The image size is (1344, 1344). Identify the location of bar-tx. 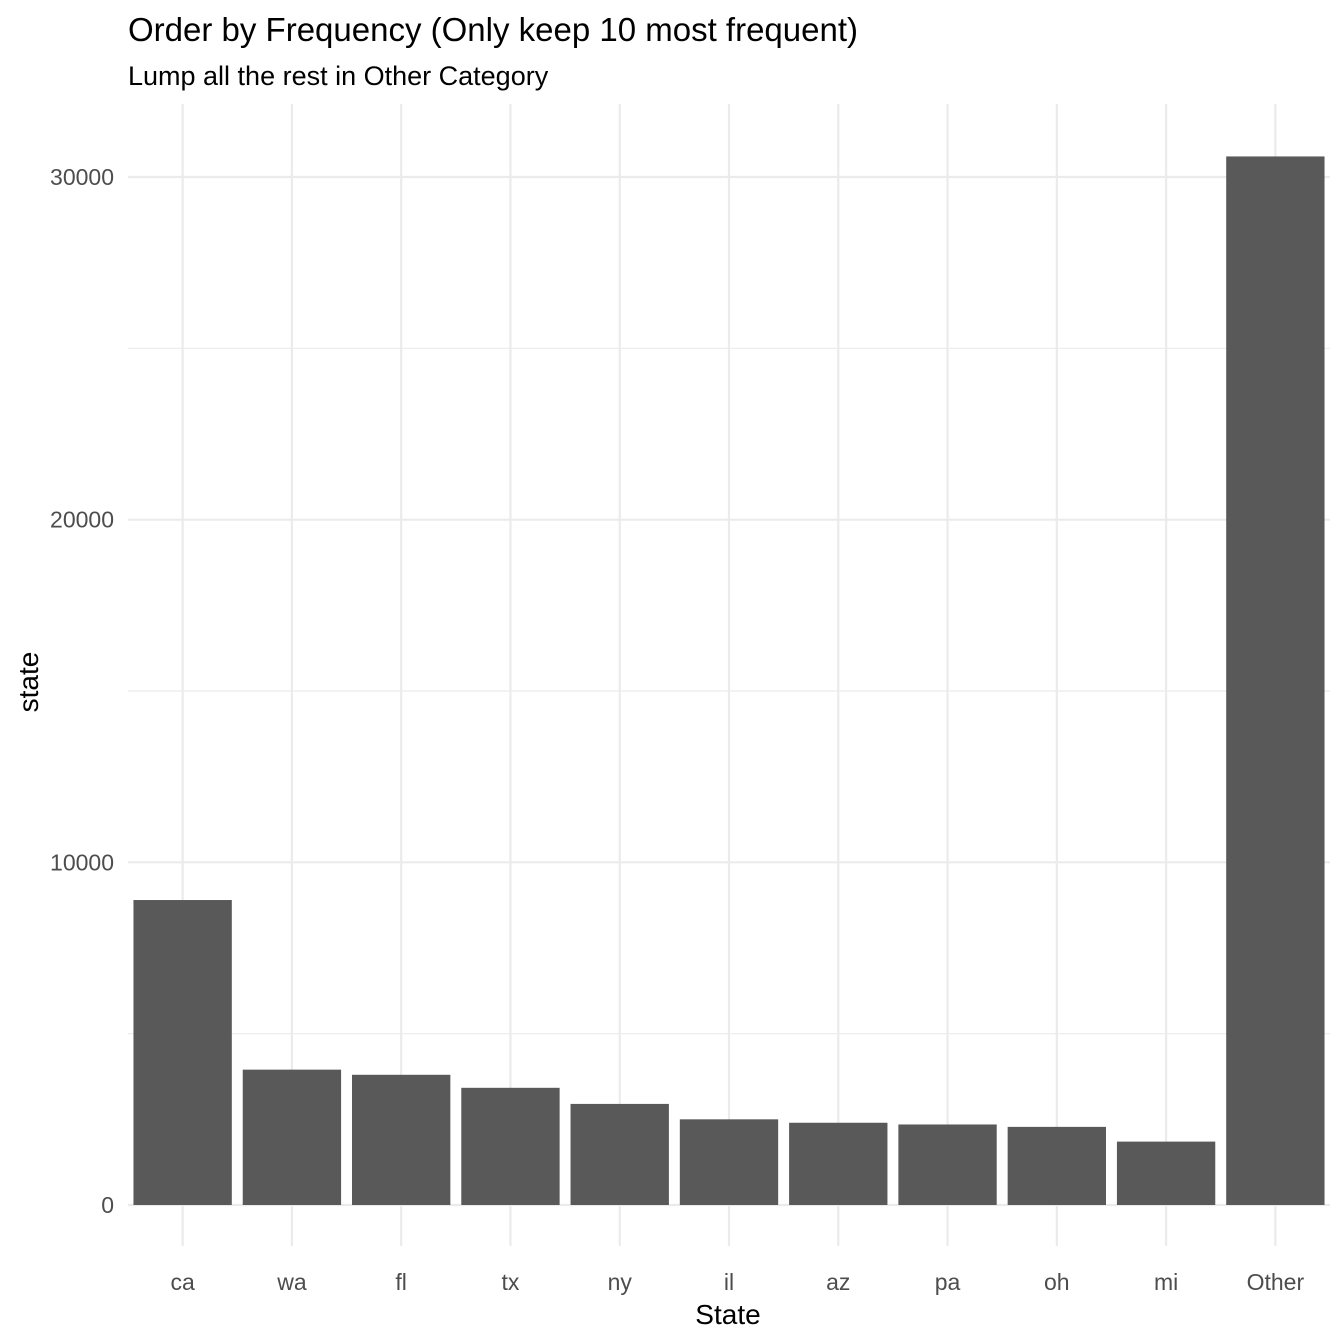
(510, 1146).